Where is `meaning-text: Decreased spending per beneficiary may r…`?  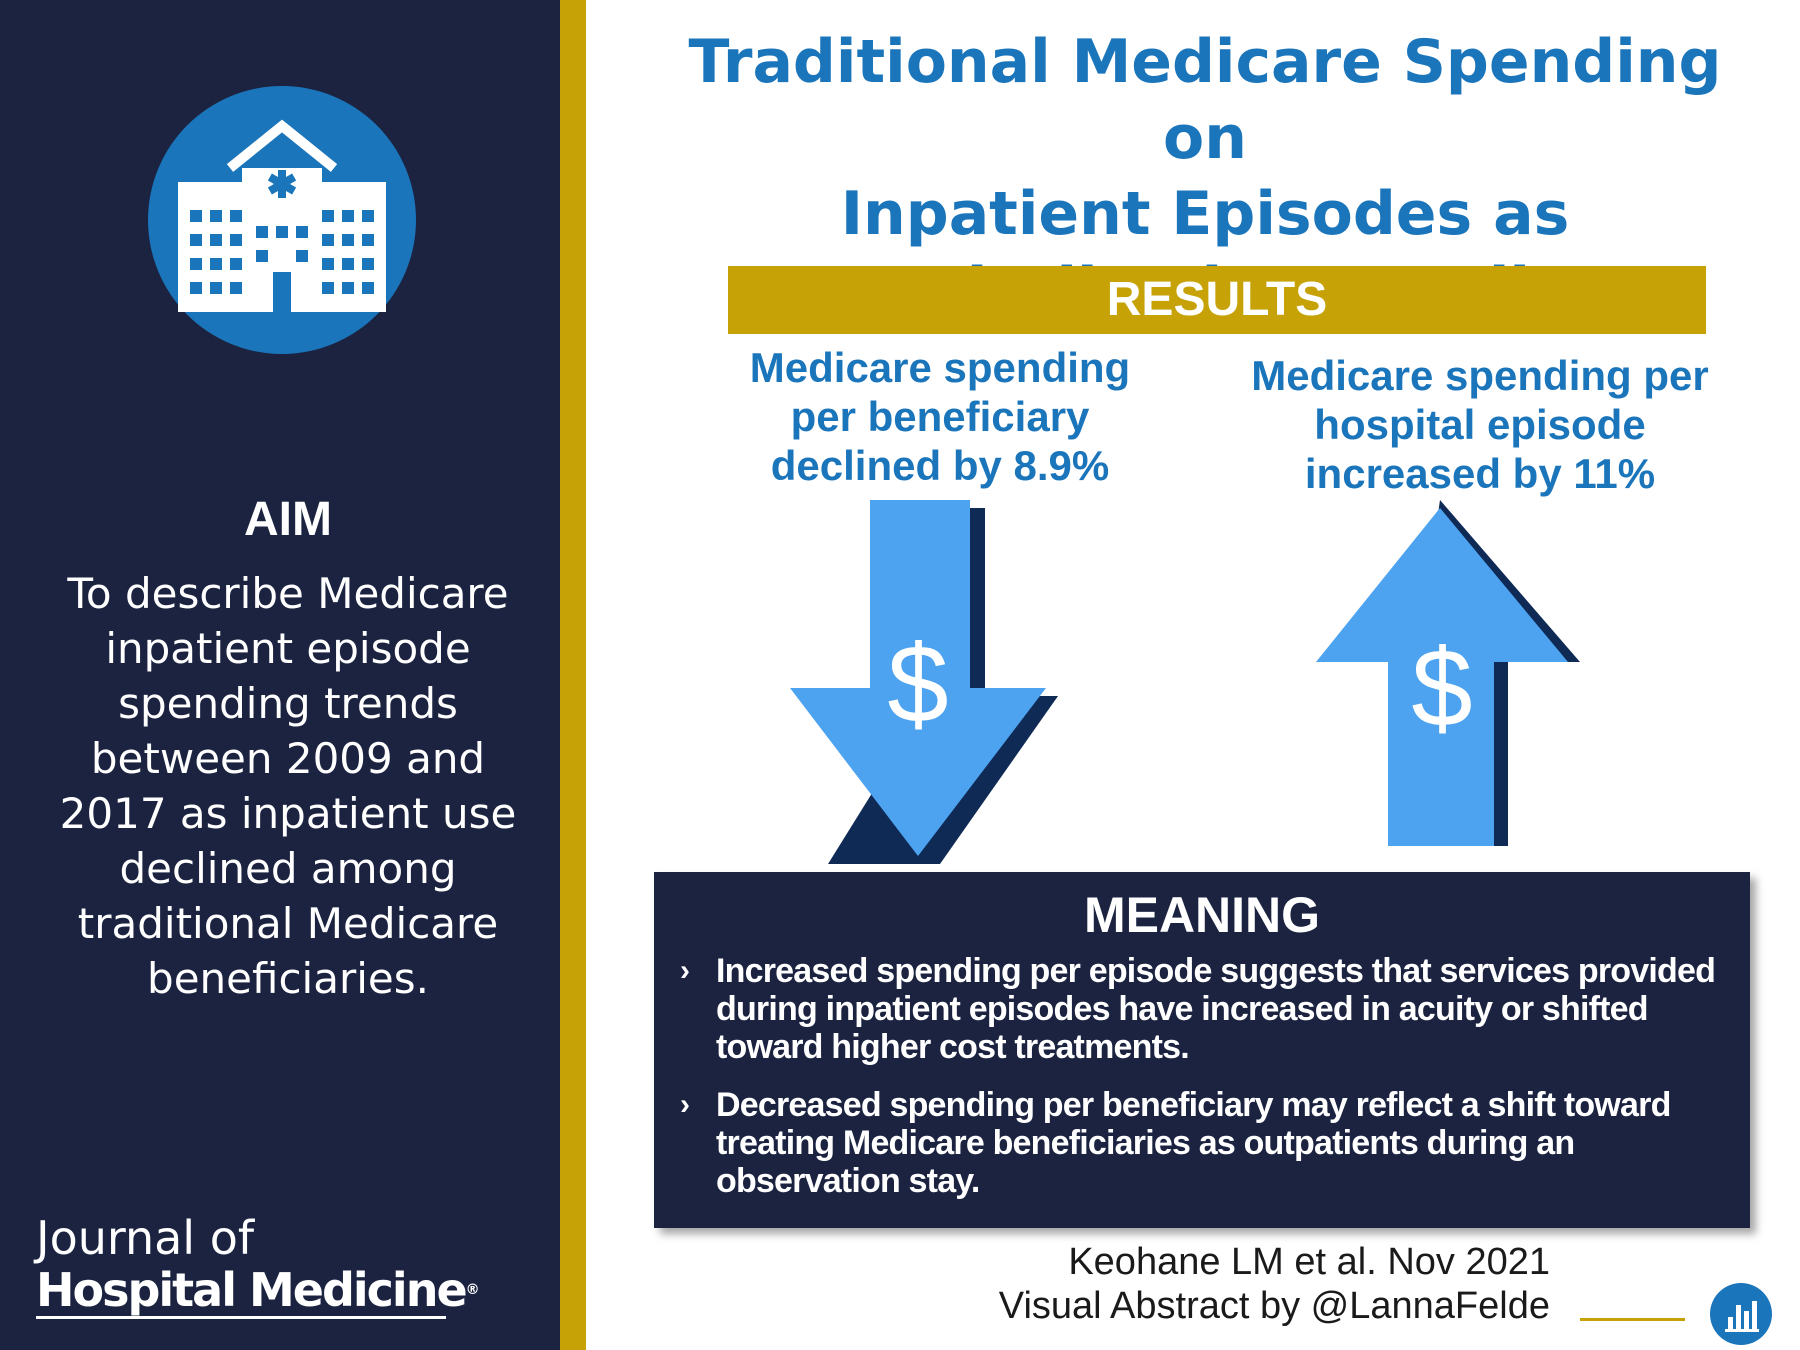 meaning-text: Decreased spending per beneficiary may r… is located at coordinates (1193, 1143).